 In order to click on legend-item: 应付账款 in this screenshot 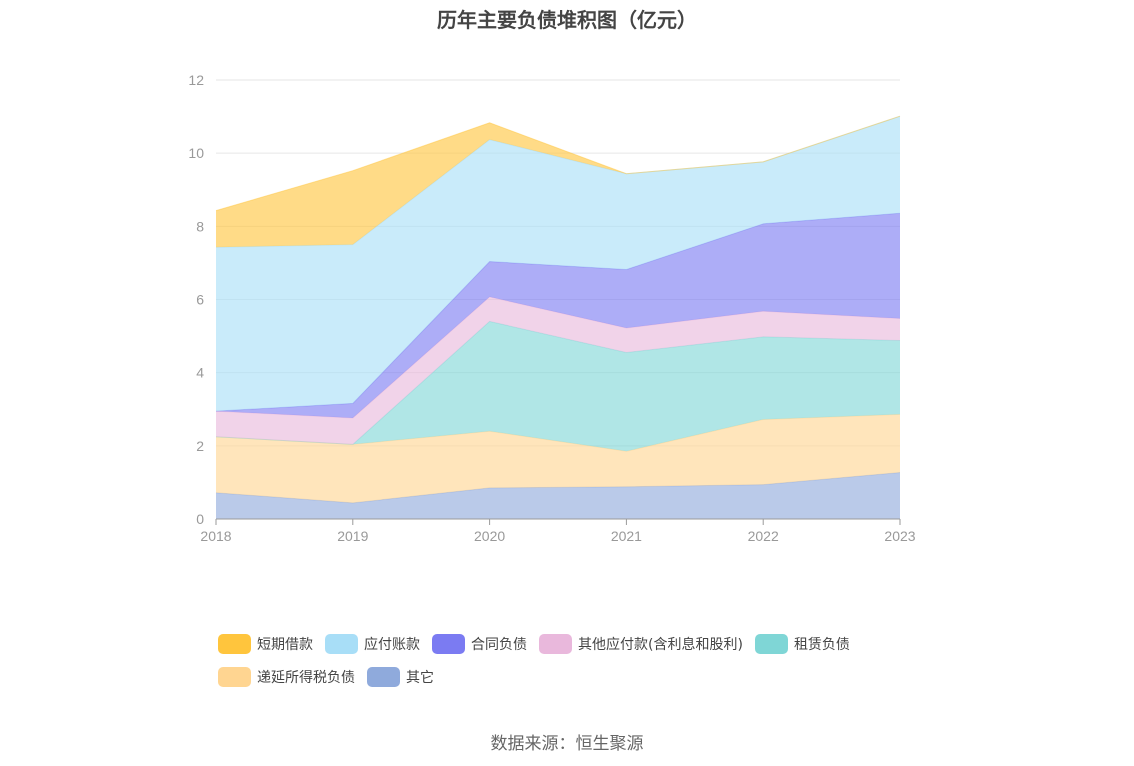, I will do `click(372, 644)`.